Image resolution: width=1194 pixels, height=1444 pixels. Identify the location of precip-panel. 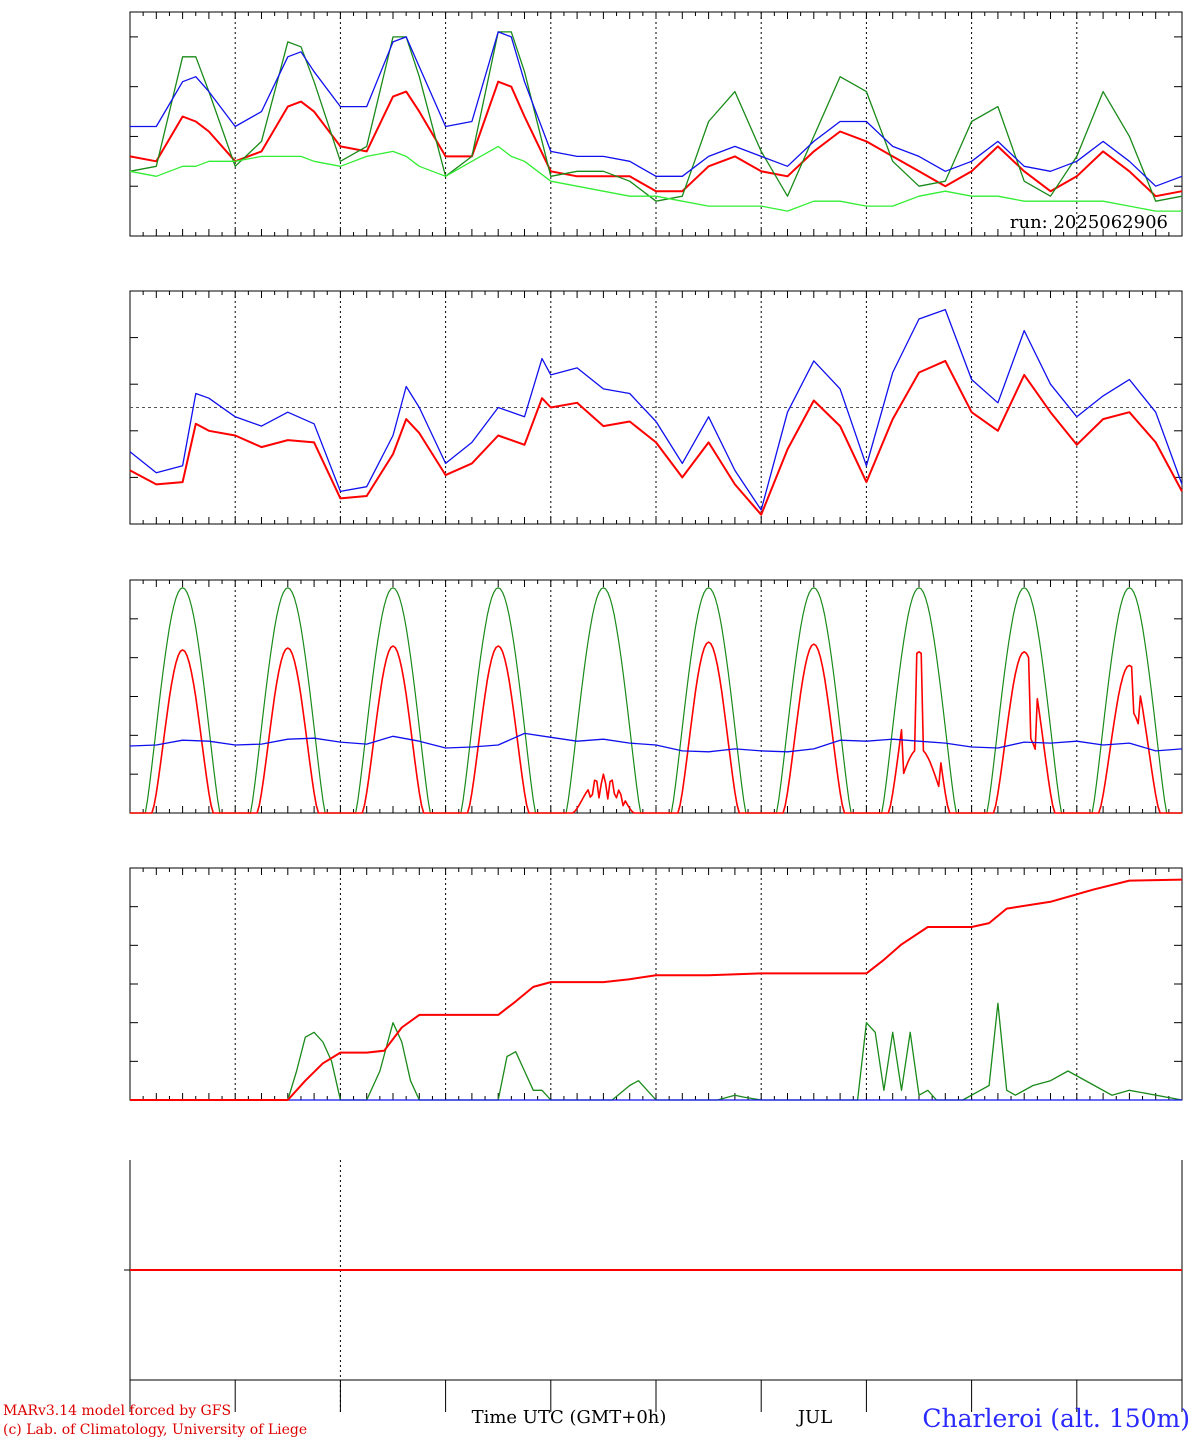
(656, 984).